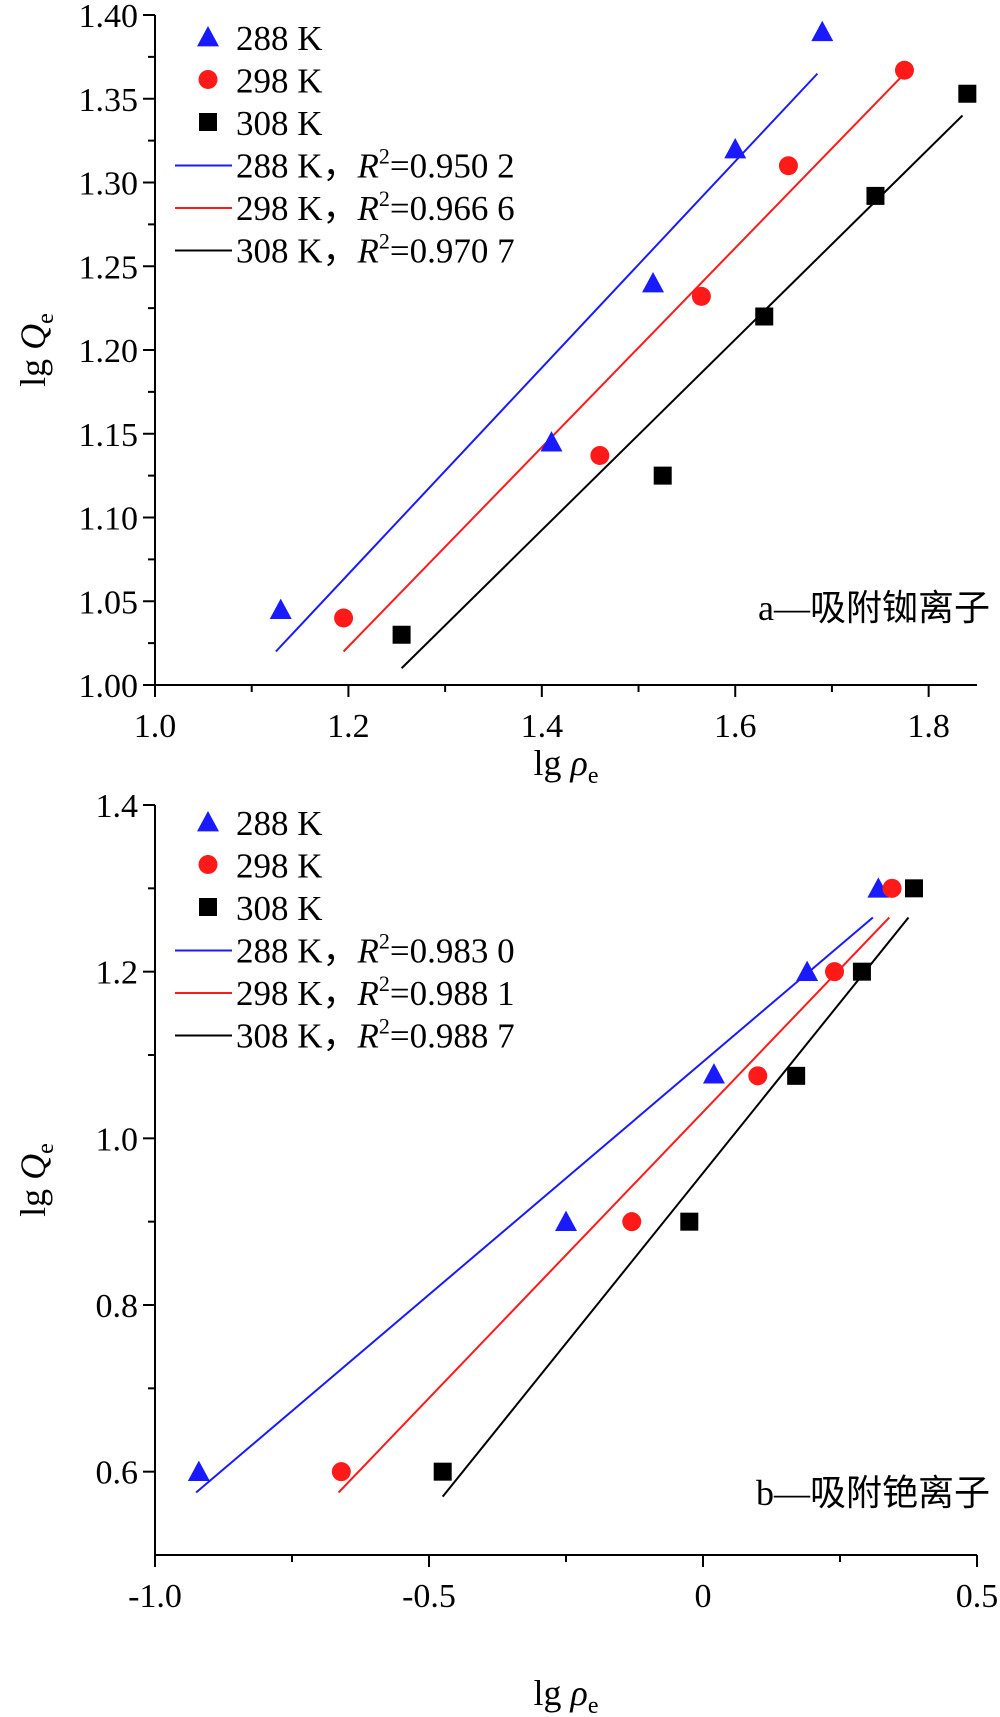  Describe the element at coordinates (155, 726) in the screenshot. I see `x-tick-label: 1.0` at that location.